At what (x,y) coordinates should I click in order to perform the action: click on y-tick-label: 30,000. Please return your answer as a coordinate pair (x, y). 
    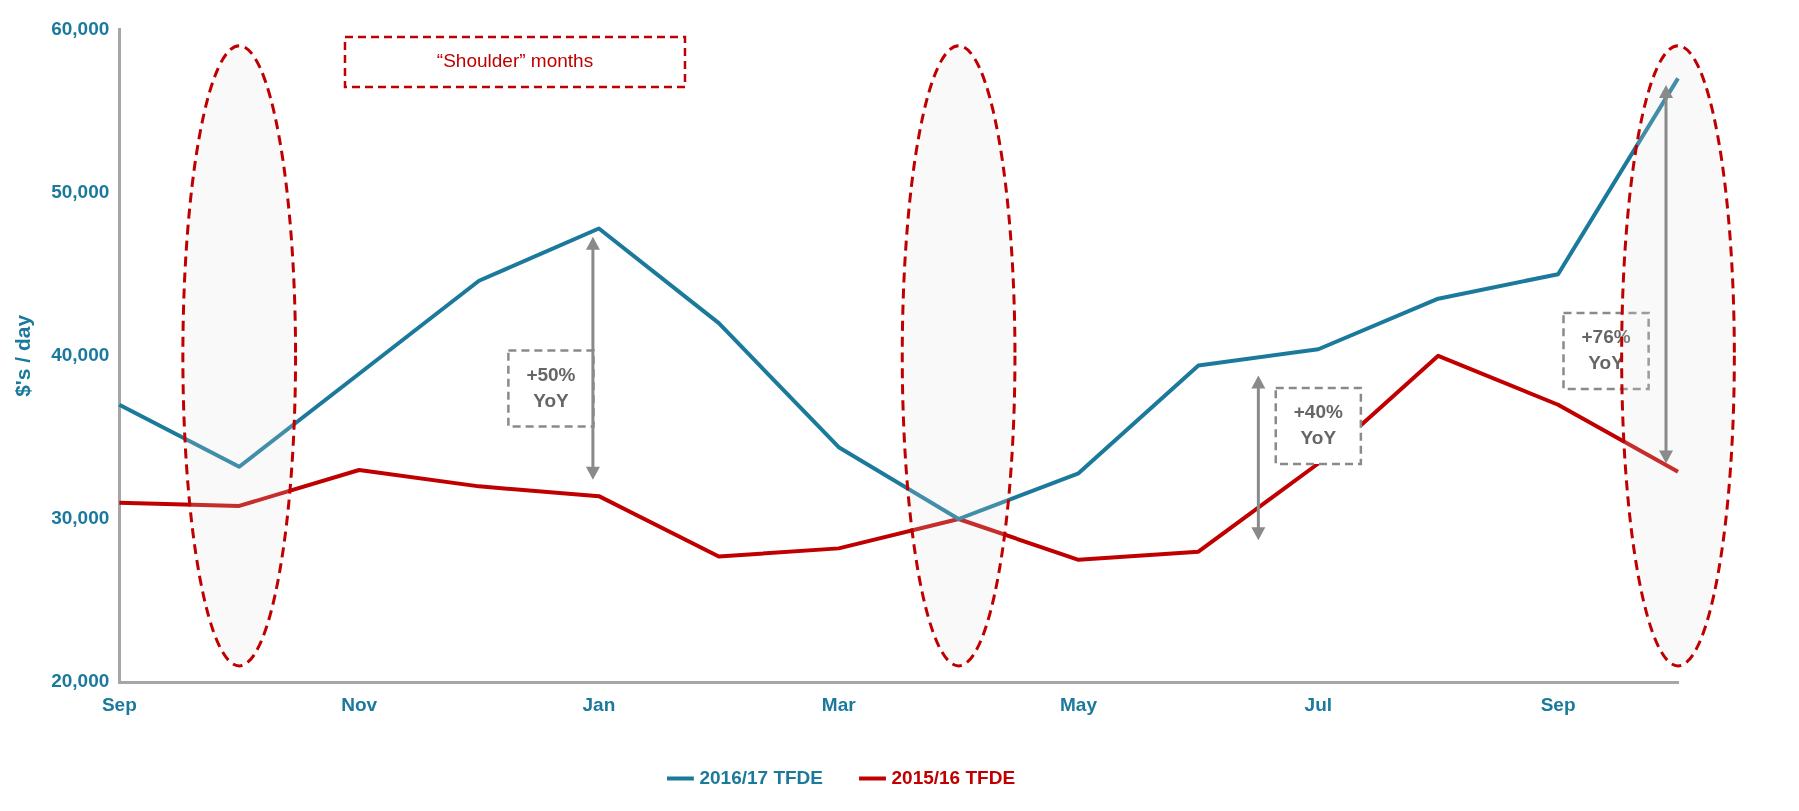
    Looking at the image, I should click on (80, 518).